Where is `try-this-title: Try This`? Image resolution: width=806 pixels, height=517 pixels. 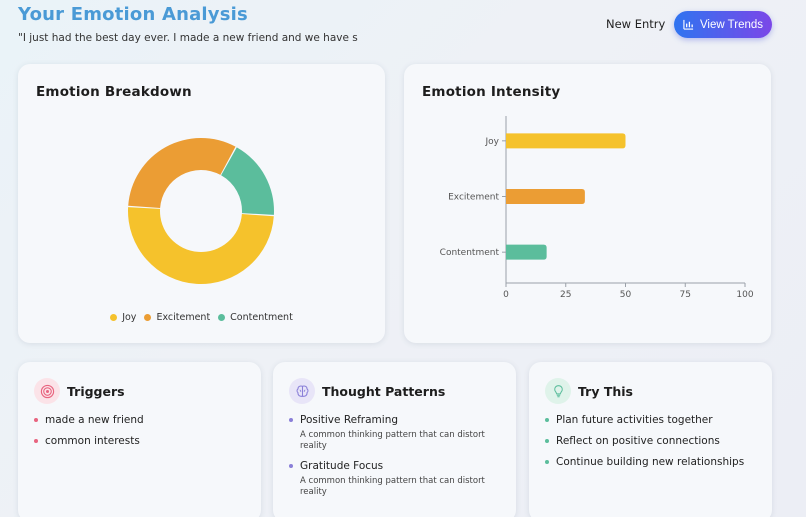 try-this-title: Try This is located at coordinates (605, 391).